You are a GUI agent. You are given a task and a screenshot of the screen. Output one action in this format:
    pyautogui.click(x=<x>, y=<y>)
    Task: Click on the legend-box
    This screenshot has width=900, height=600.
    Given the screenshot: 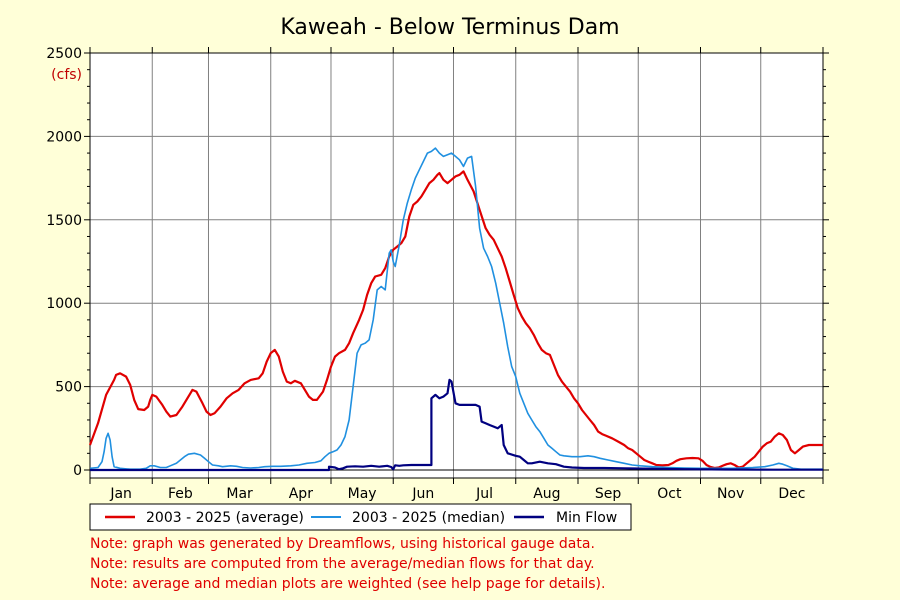 What is the action you would take?
    pyautogui.click(x=360, y=517)
    